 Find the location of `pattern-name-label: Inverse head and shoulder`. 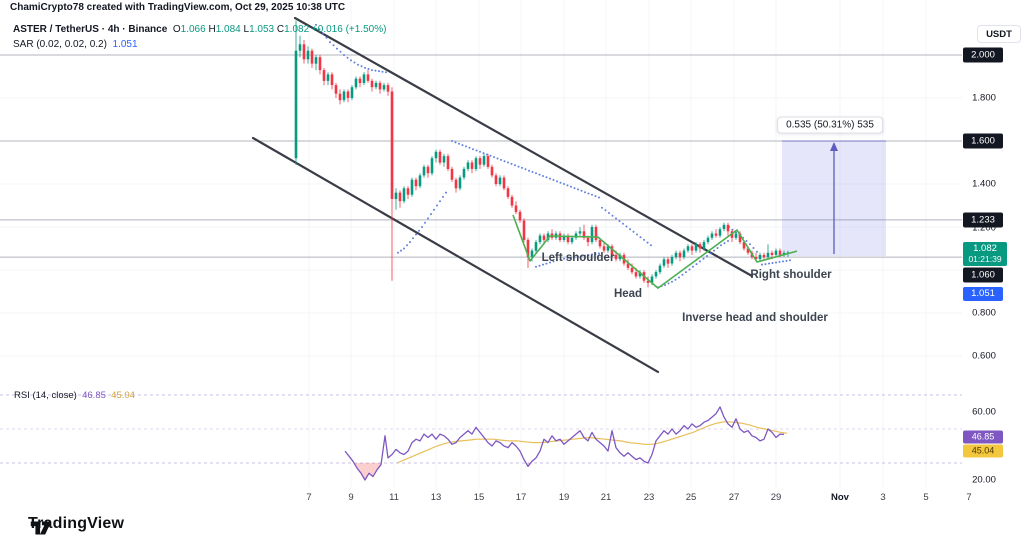

pattern-name-label: Inverse head and shoulder is located at coordinates (755, 318).